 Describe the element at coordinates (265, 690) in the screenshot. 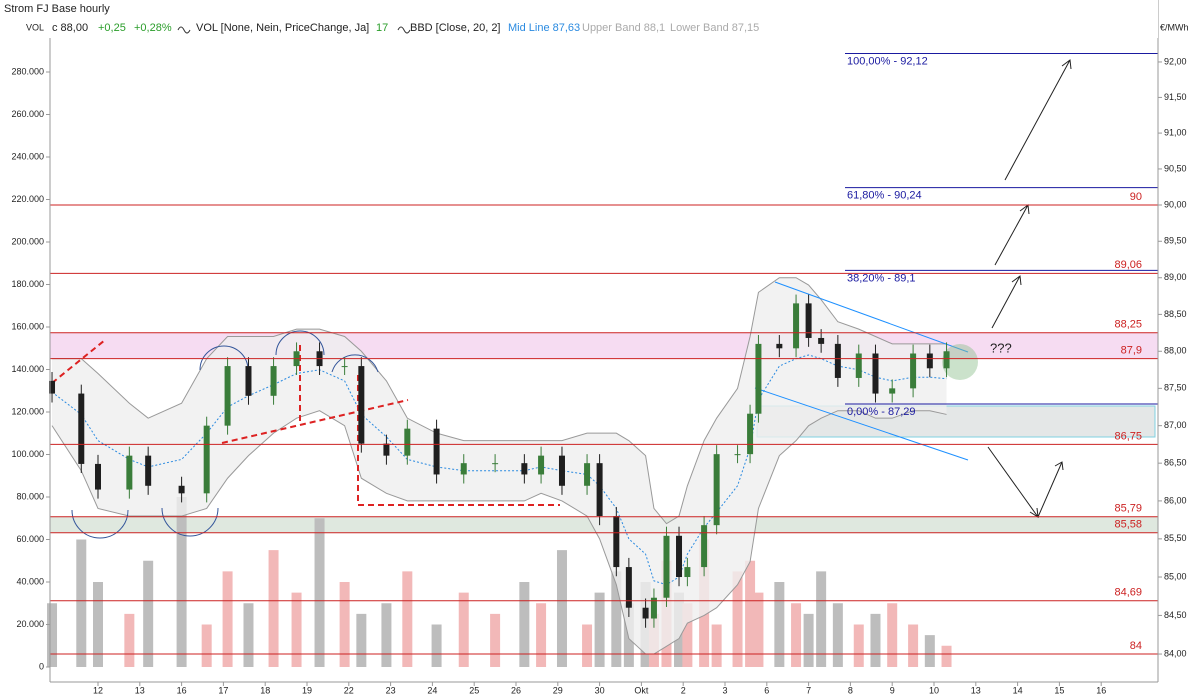

I see `x-tick-label: 18` at that location.